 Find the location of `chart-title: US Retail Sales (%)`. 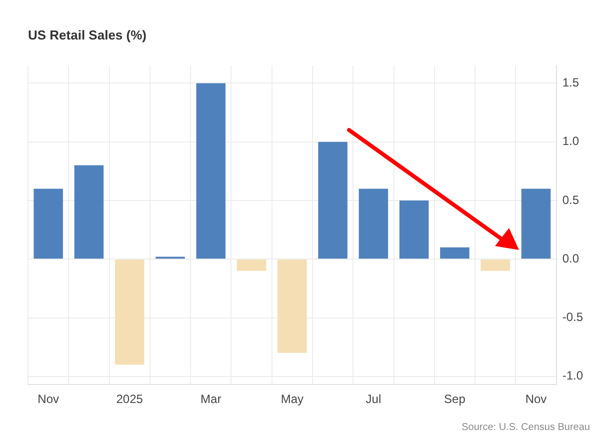

chart-title: US Retail Sales (%) is located at coordinates (87, 34).